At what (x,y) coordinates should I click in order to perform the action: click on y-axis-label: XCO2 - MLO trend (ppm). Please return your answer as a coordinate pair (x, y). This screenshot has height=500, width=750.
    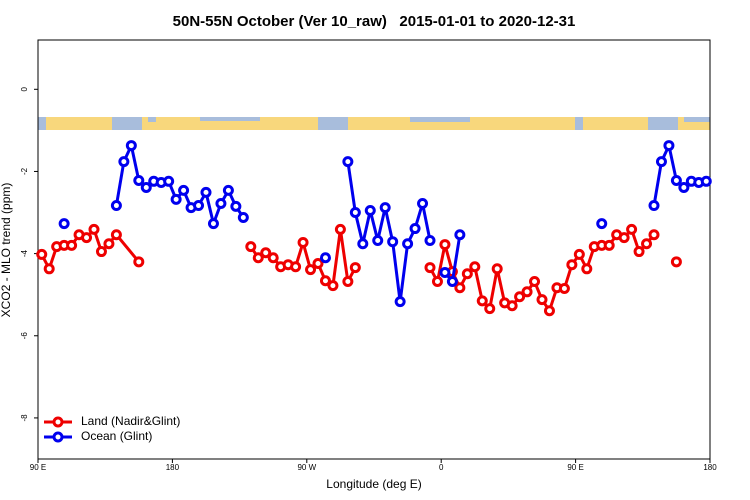
    Looking at the image, I should click on (6, 250).